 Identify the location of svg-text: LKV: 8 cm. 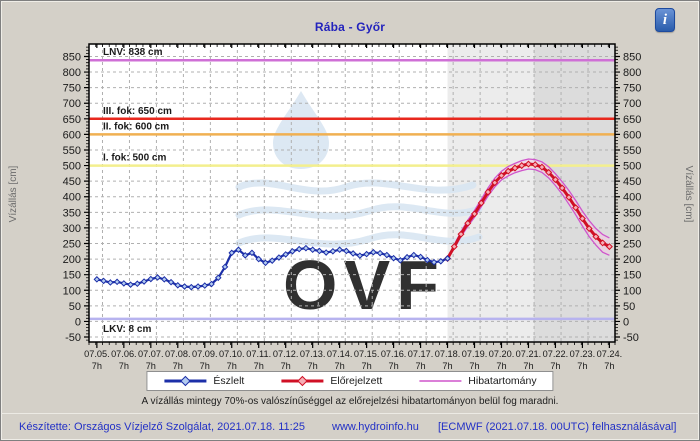
(127, 329).